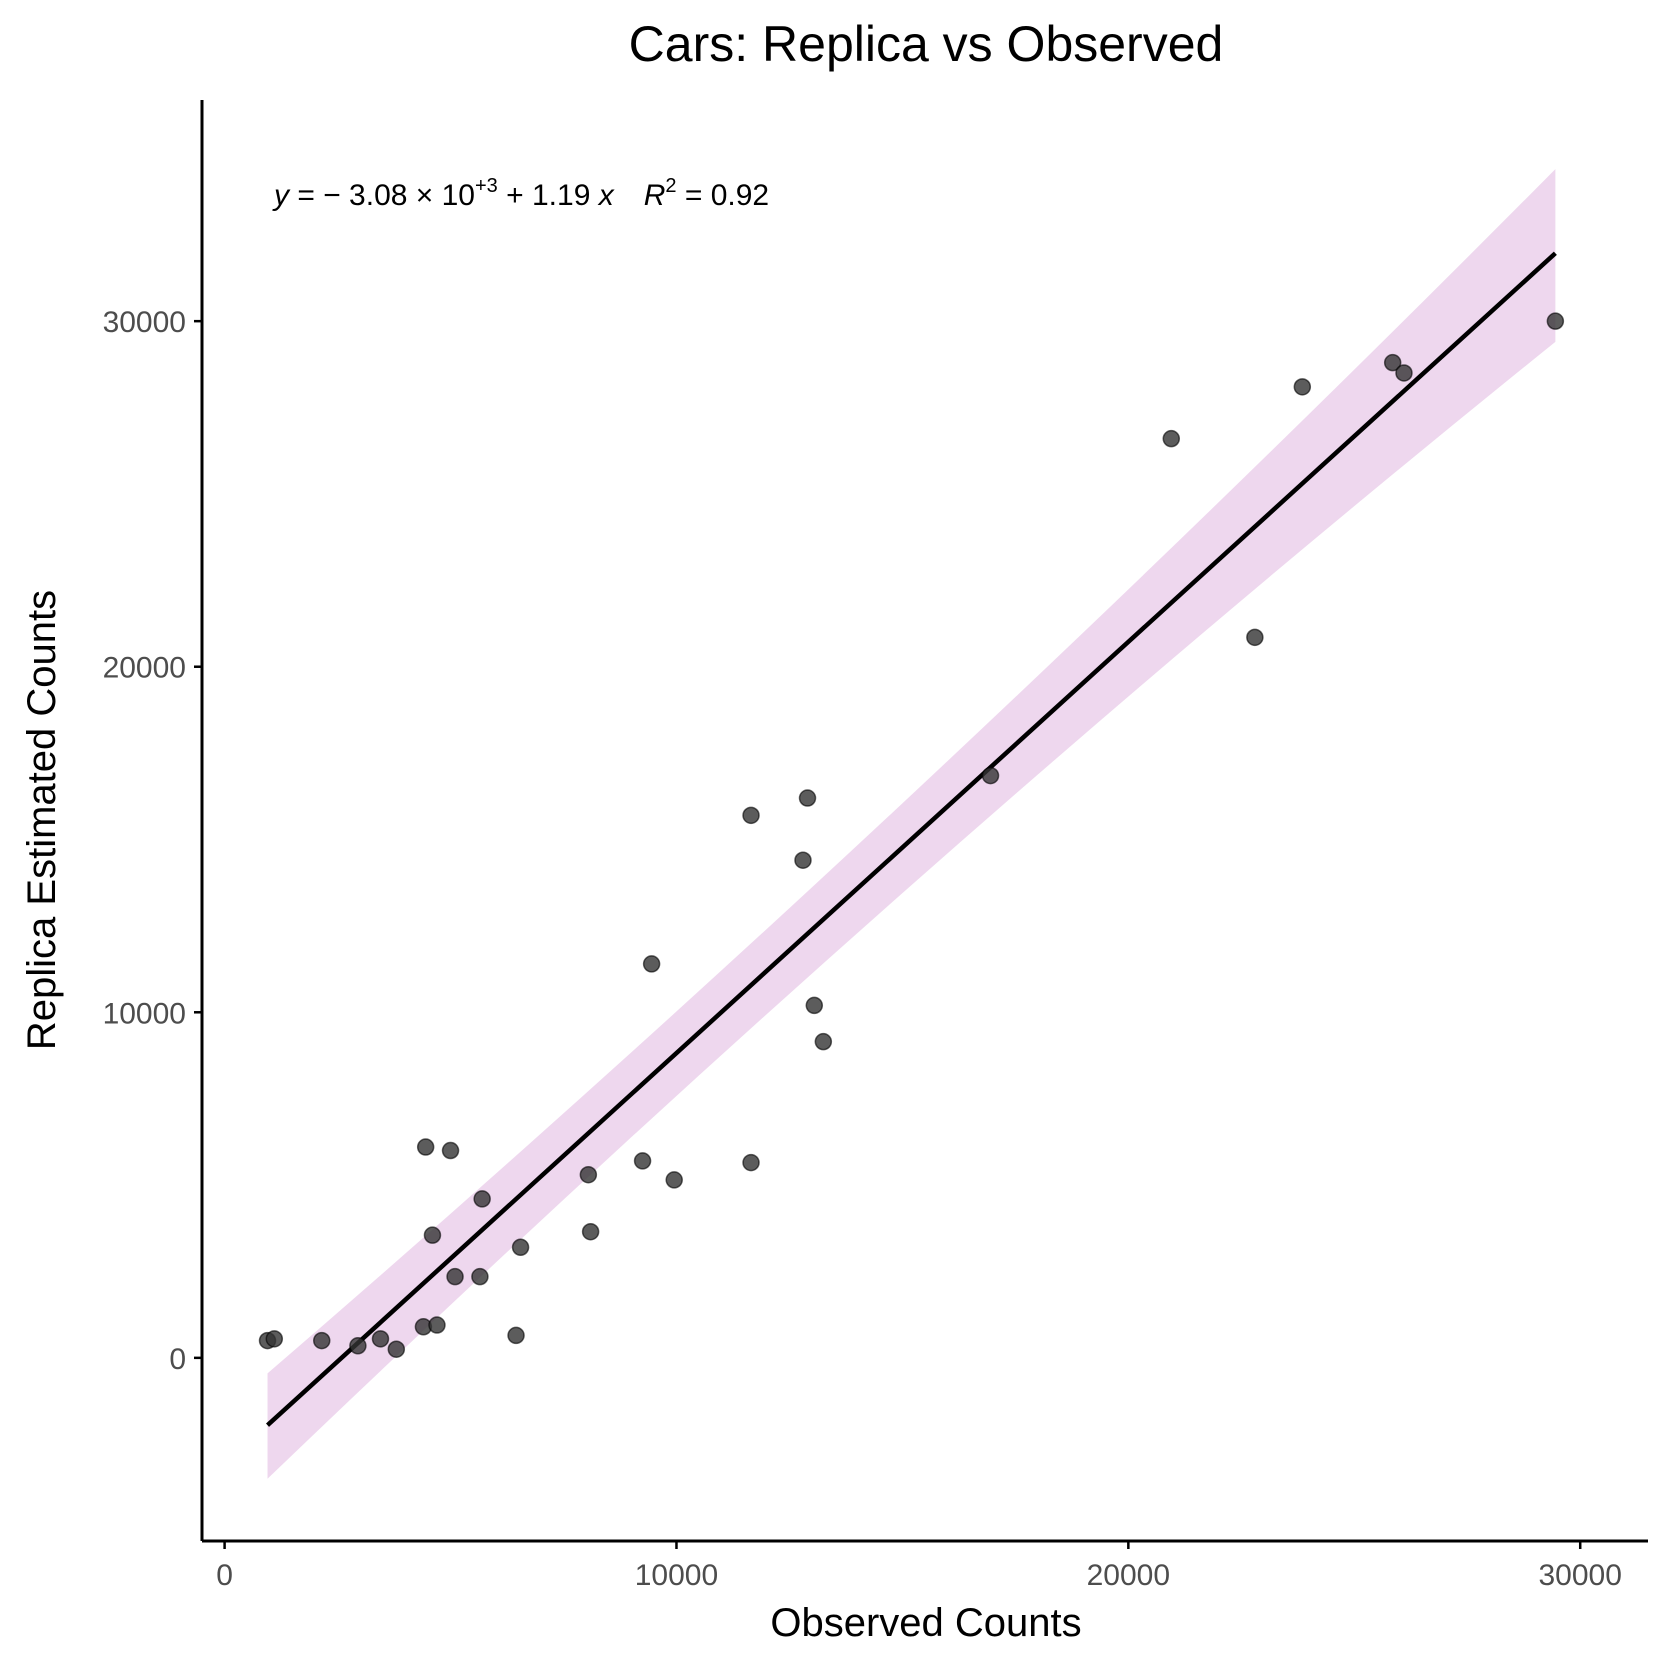 The image size is (1667, 1667). Describe the element at coordinates (548, 195) in the screenshot. I see `eq-slope-text: + 1.19` at that location.